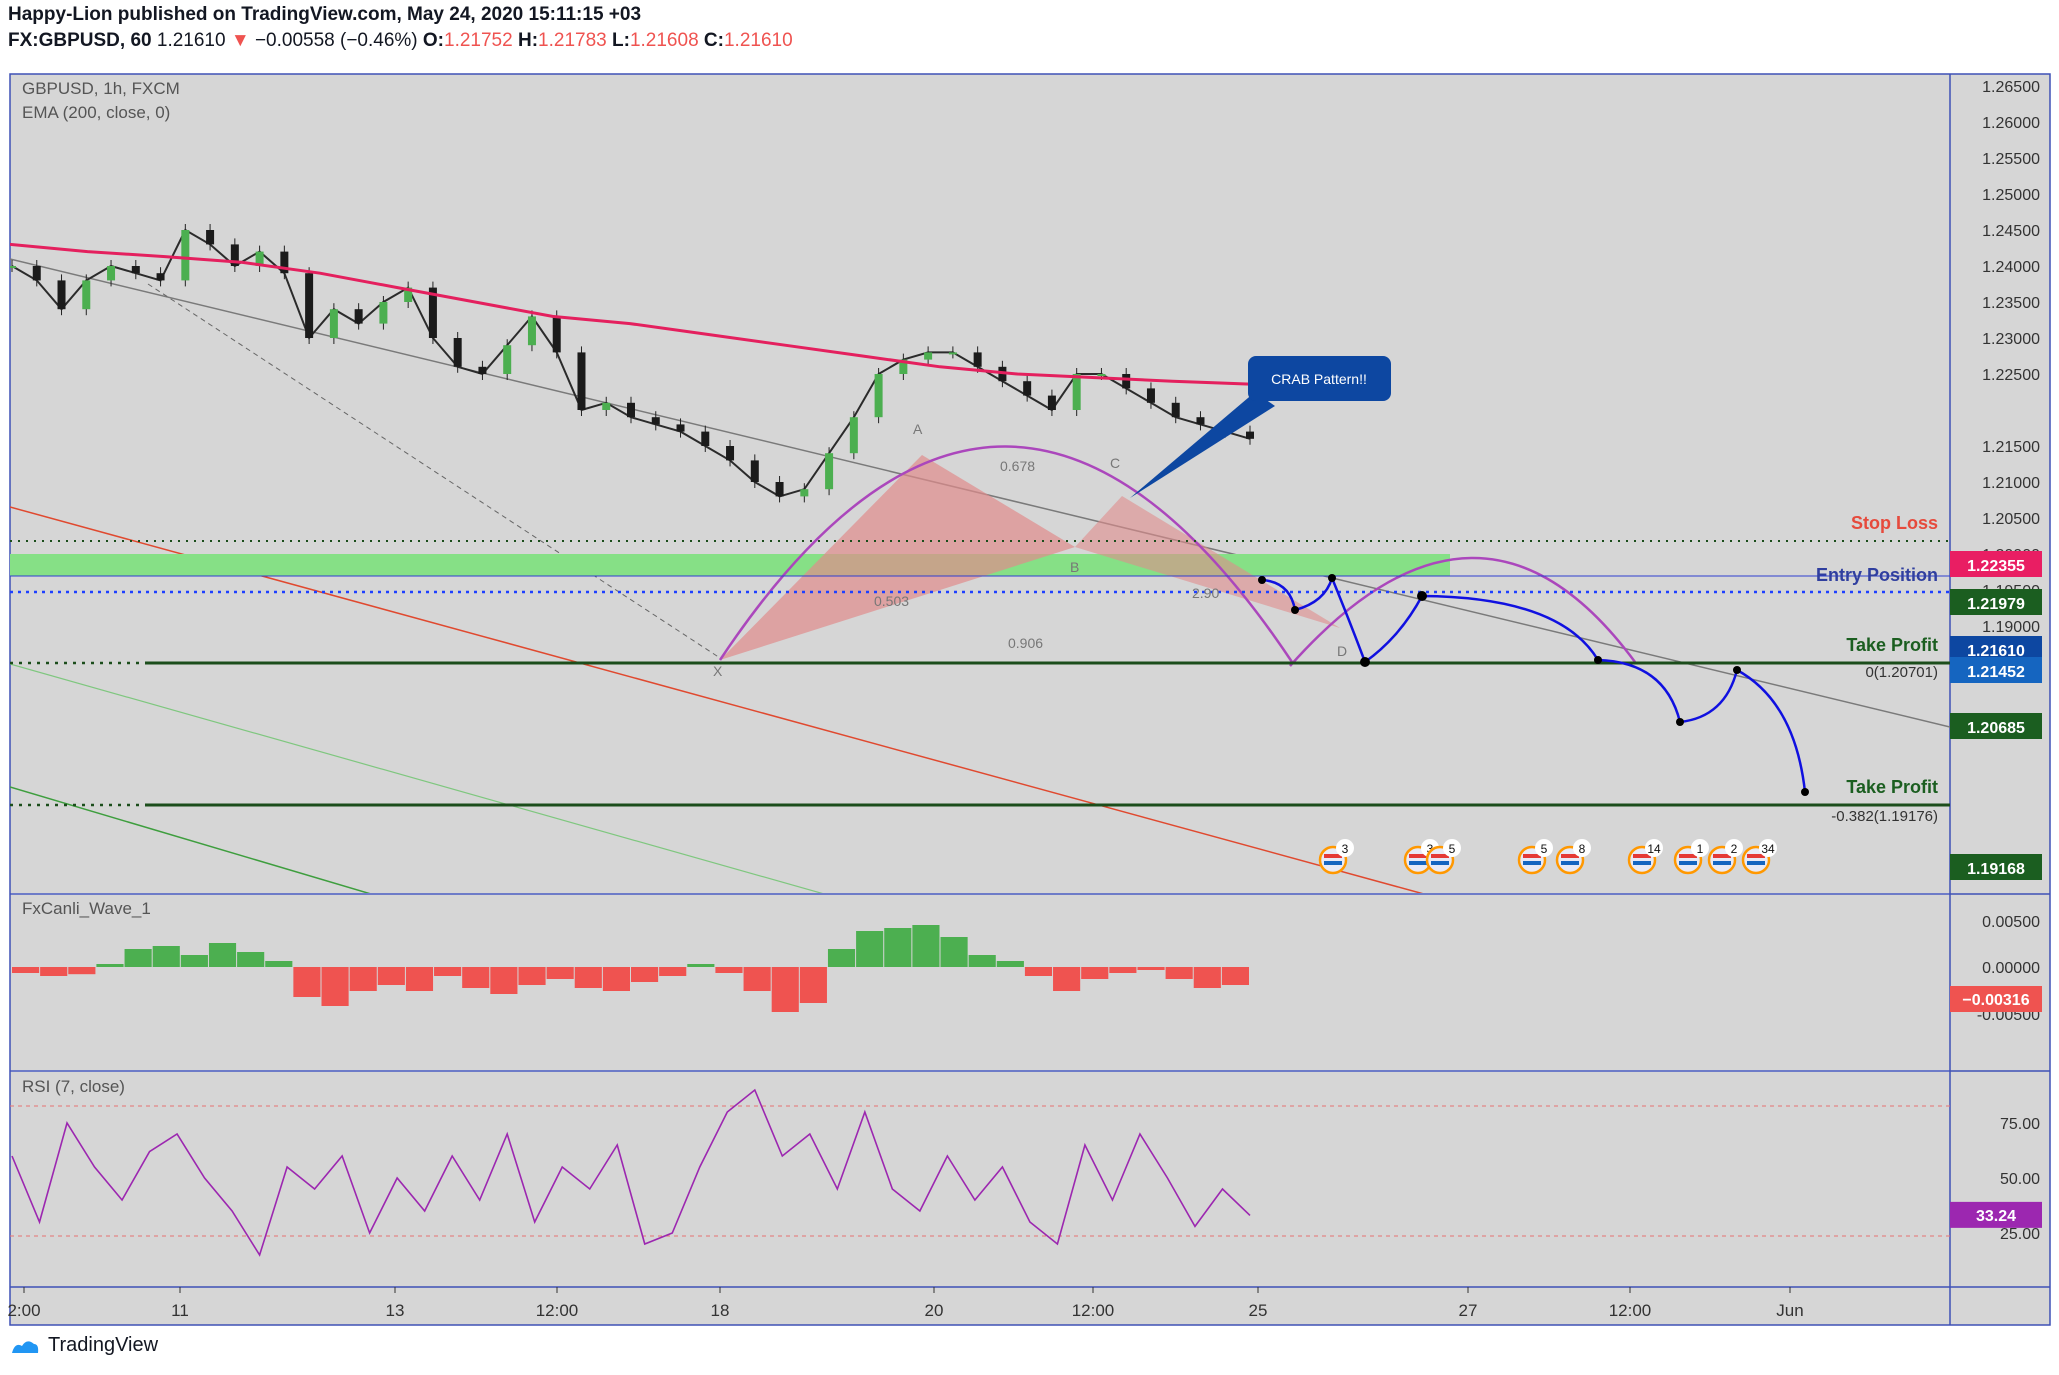 The height and width of the screenshot is (1375, 2059). I want to click on time-tick-label: 12:00, so click(1093, 1310).